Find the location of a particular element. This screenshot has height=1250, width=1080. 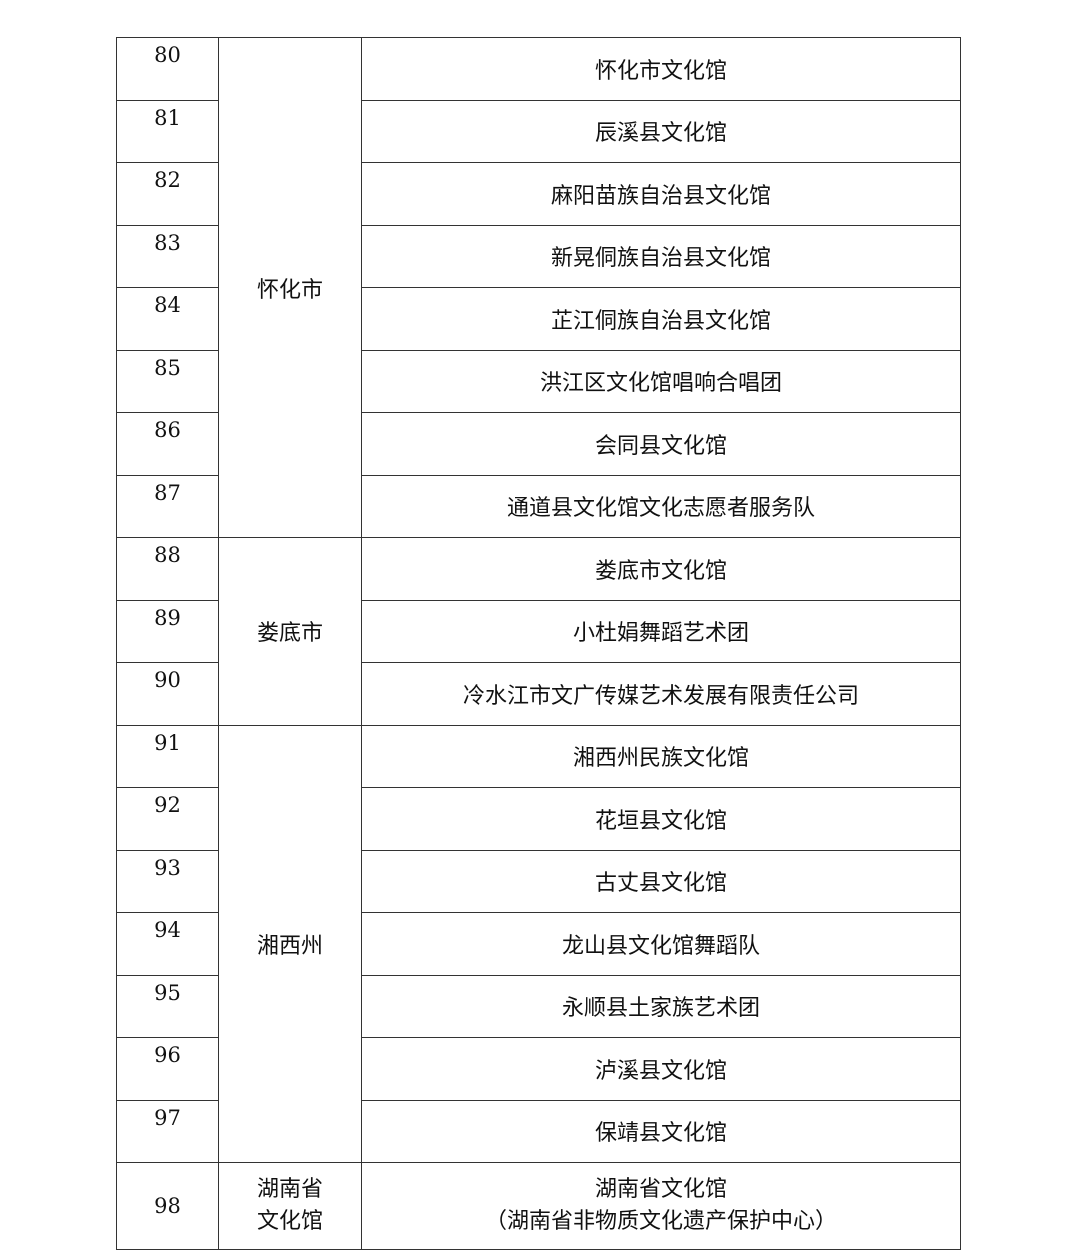

row-number: 88 is located at coordinates (167, 569).